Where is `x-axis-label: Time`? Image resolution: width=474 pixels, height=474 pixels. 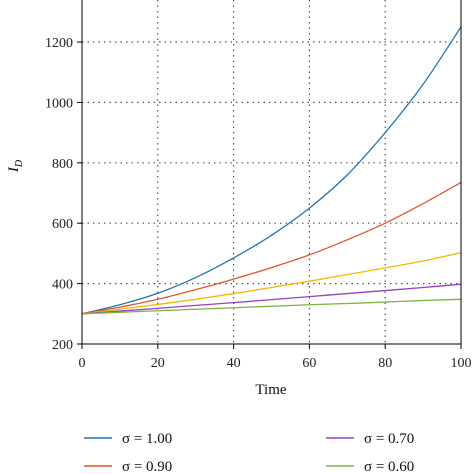 x-axis-label: Time is located at coordinates (270, 390).